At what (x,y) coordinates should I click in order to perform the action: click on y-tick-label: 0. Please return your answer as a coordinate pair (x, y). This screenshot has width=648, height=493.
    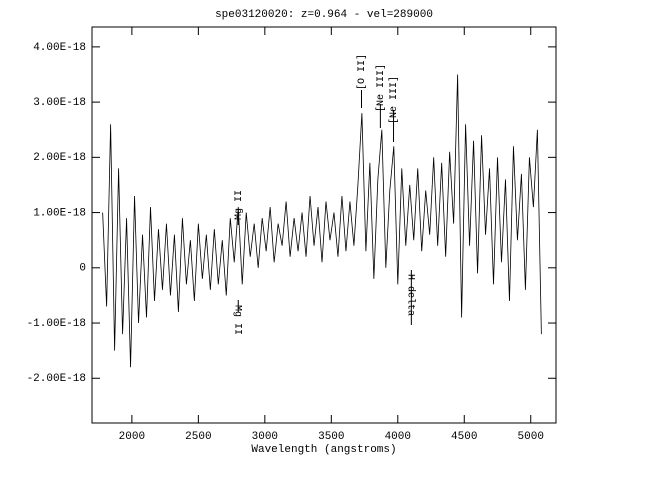
    Looking at the image, I should click on (82, 269).